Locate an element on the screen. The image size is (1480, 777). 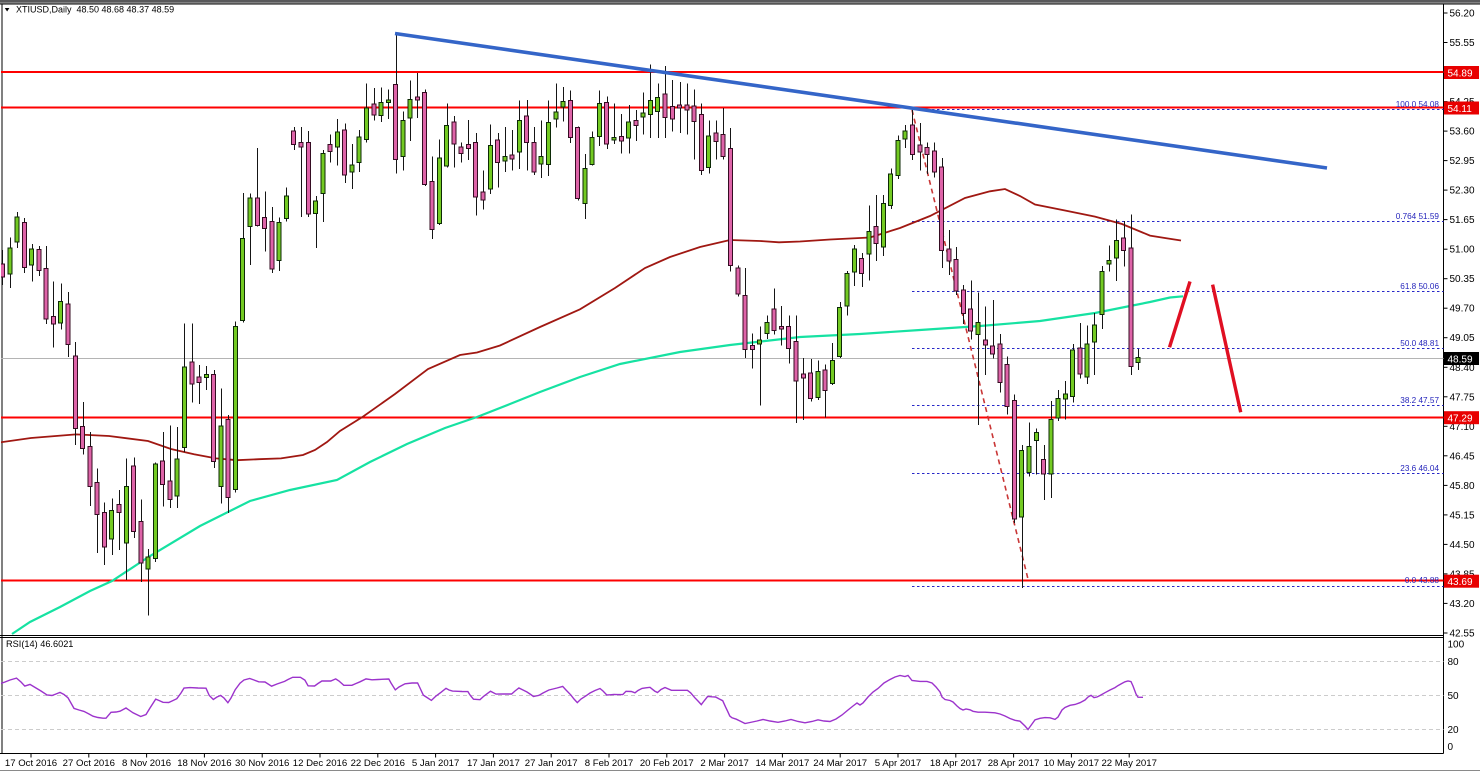
svg-text: 38.2 47.57 is located at coordinates (1419, 400).